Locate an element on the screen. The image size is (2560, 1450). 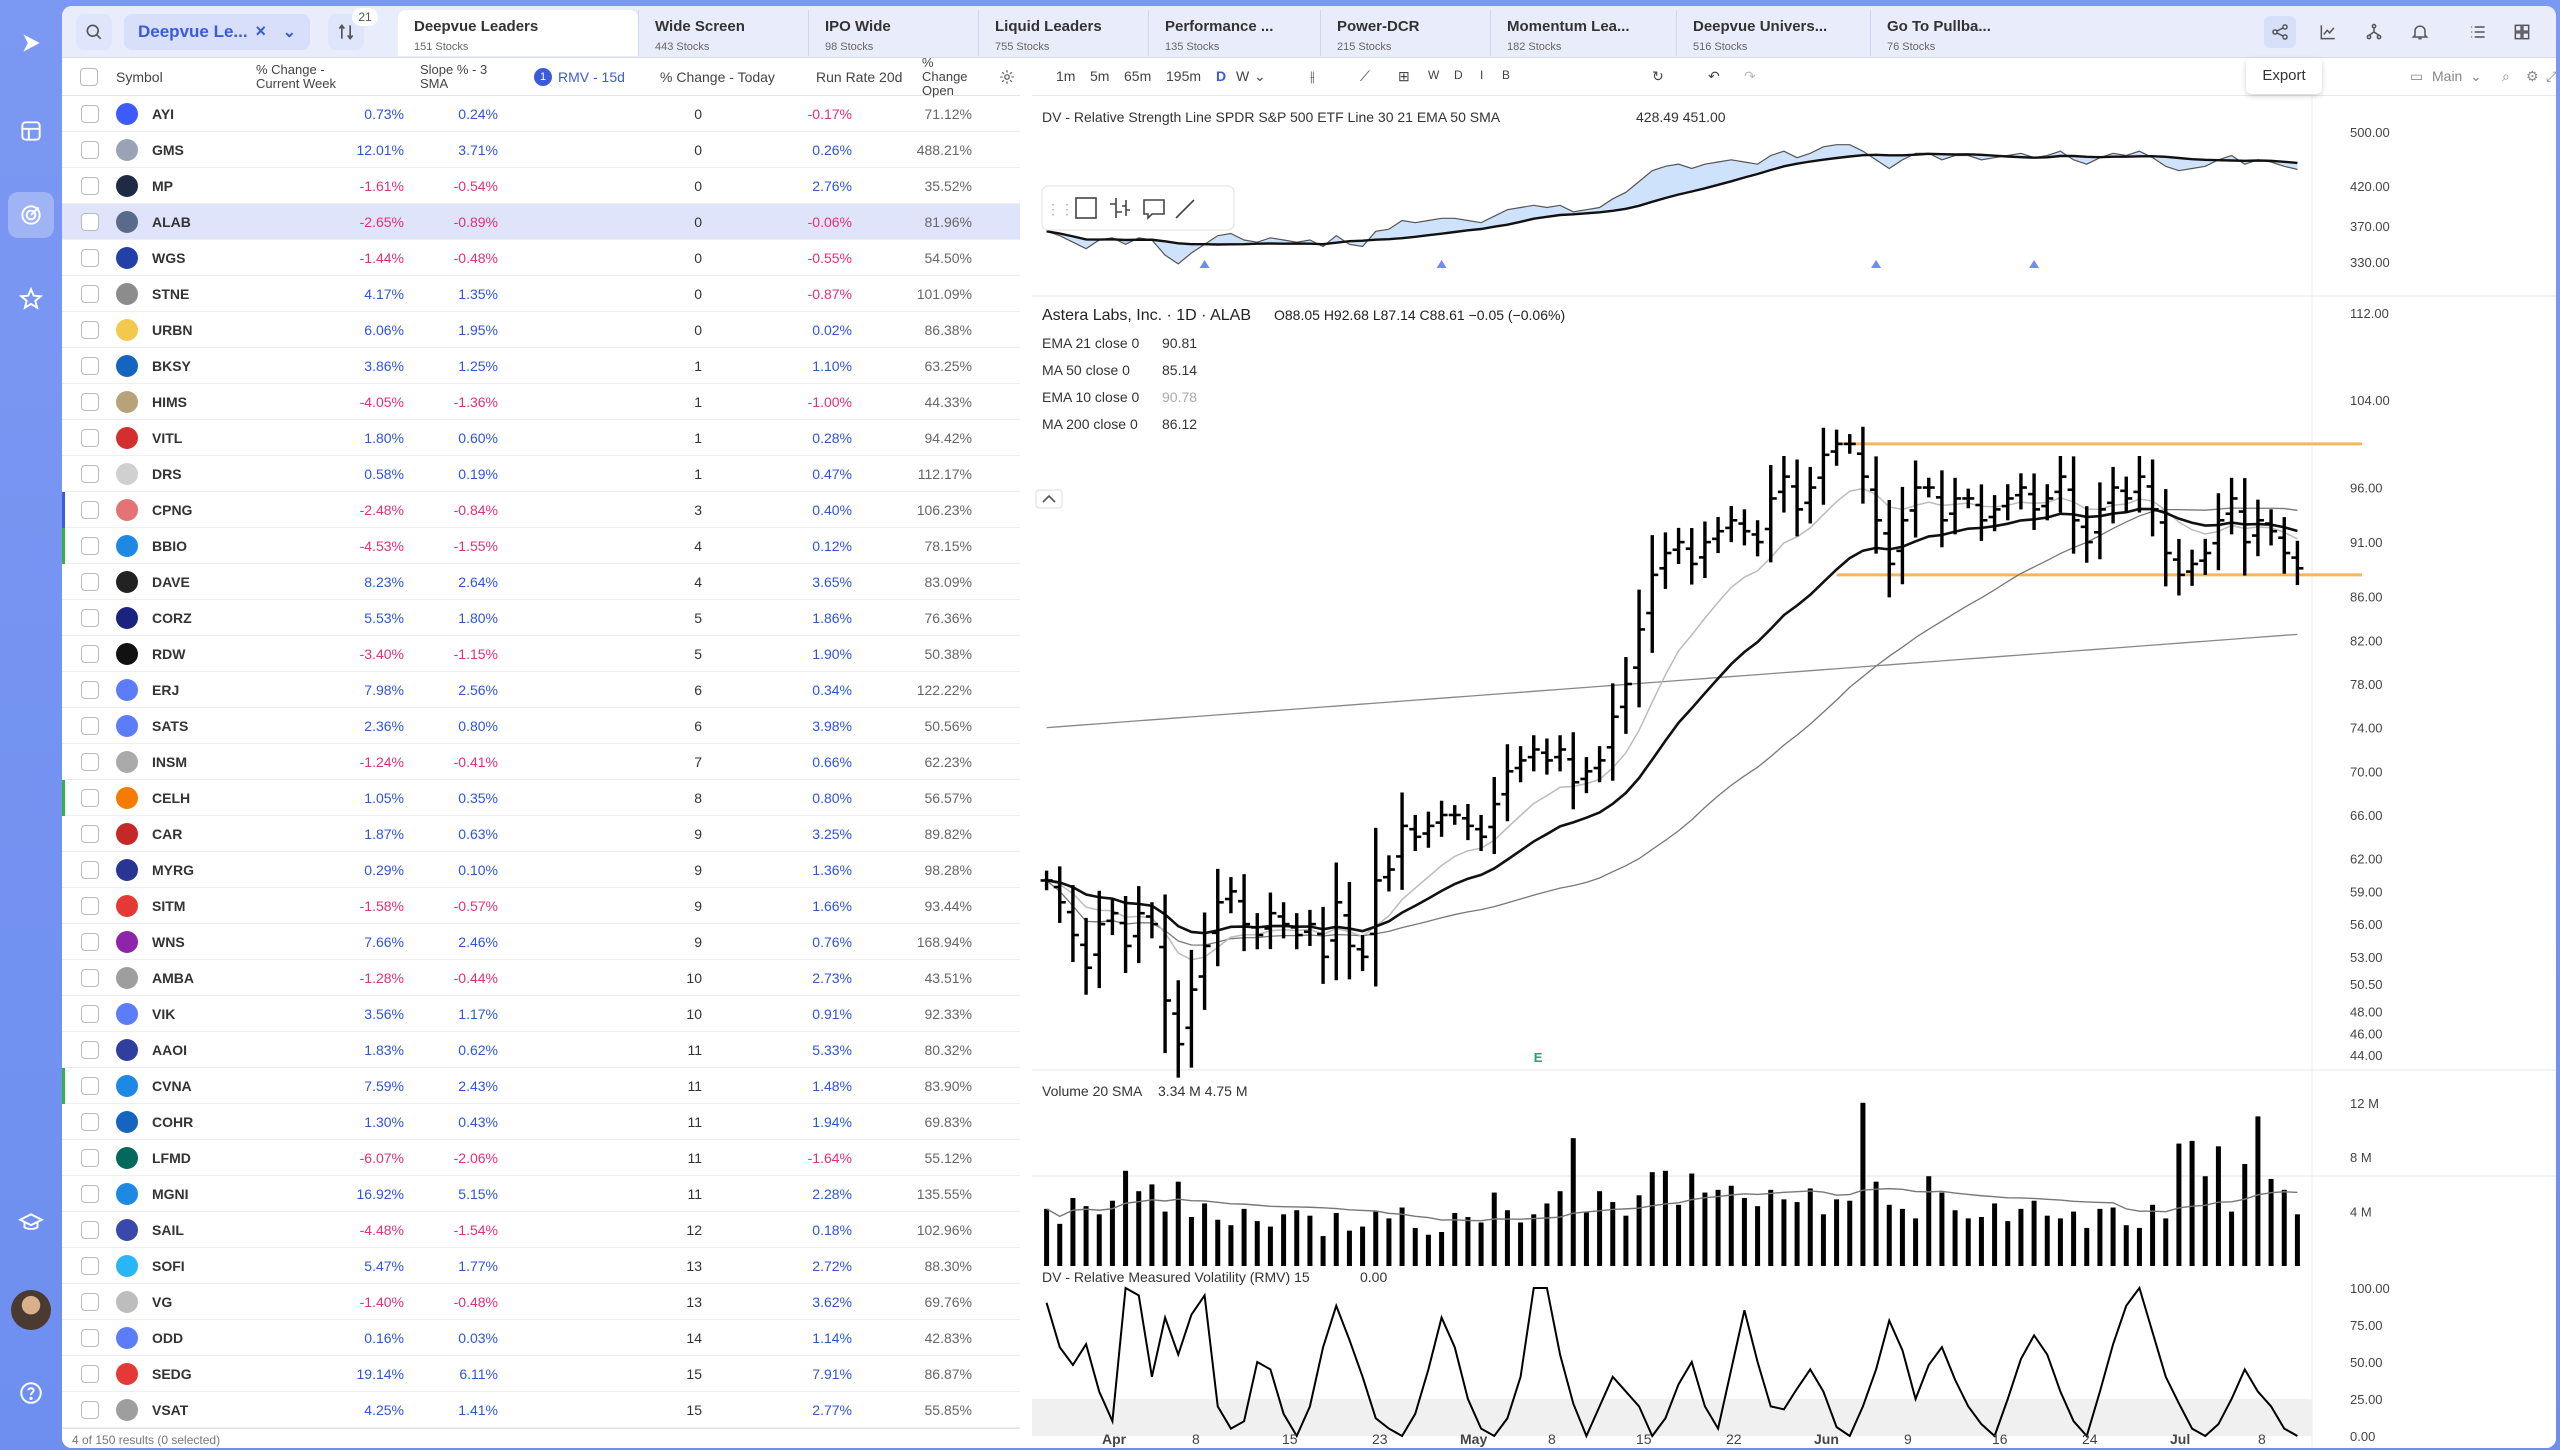
interval-chevron-icon: ⌄ is located at coordinates (1260, 76).